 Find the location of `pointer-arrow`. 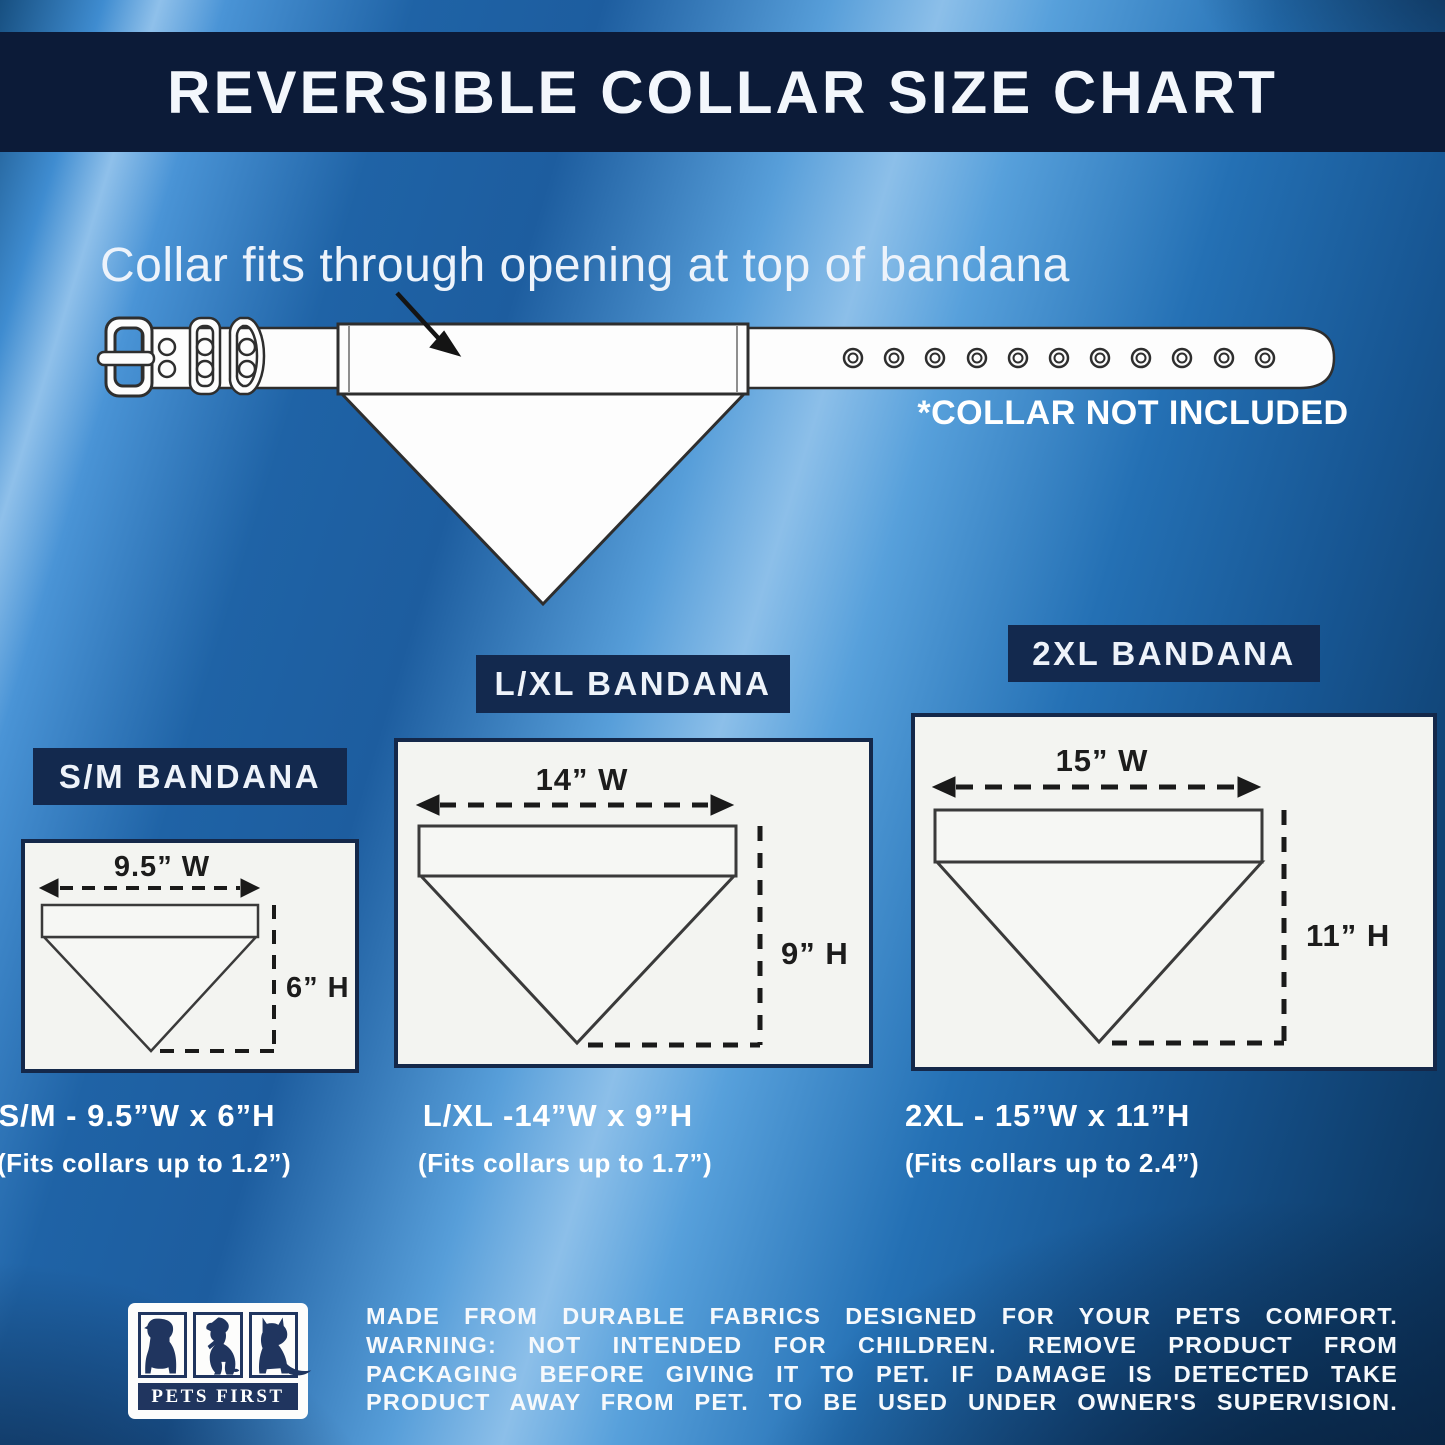

pointer-arrow is located at coordinates (428, 324).